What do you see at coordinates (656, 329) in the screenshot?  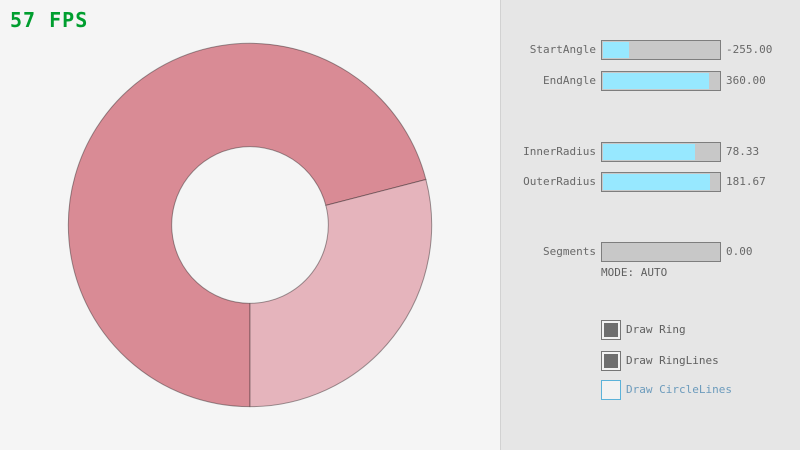 I see `checkbox-label: Draw Ring` at bounding box center [656, 329].